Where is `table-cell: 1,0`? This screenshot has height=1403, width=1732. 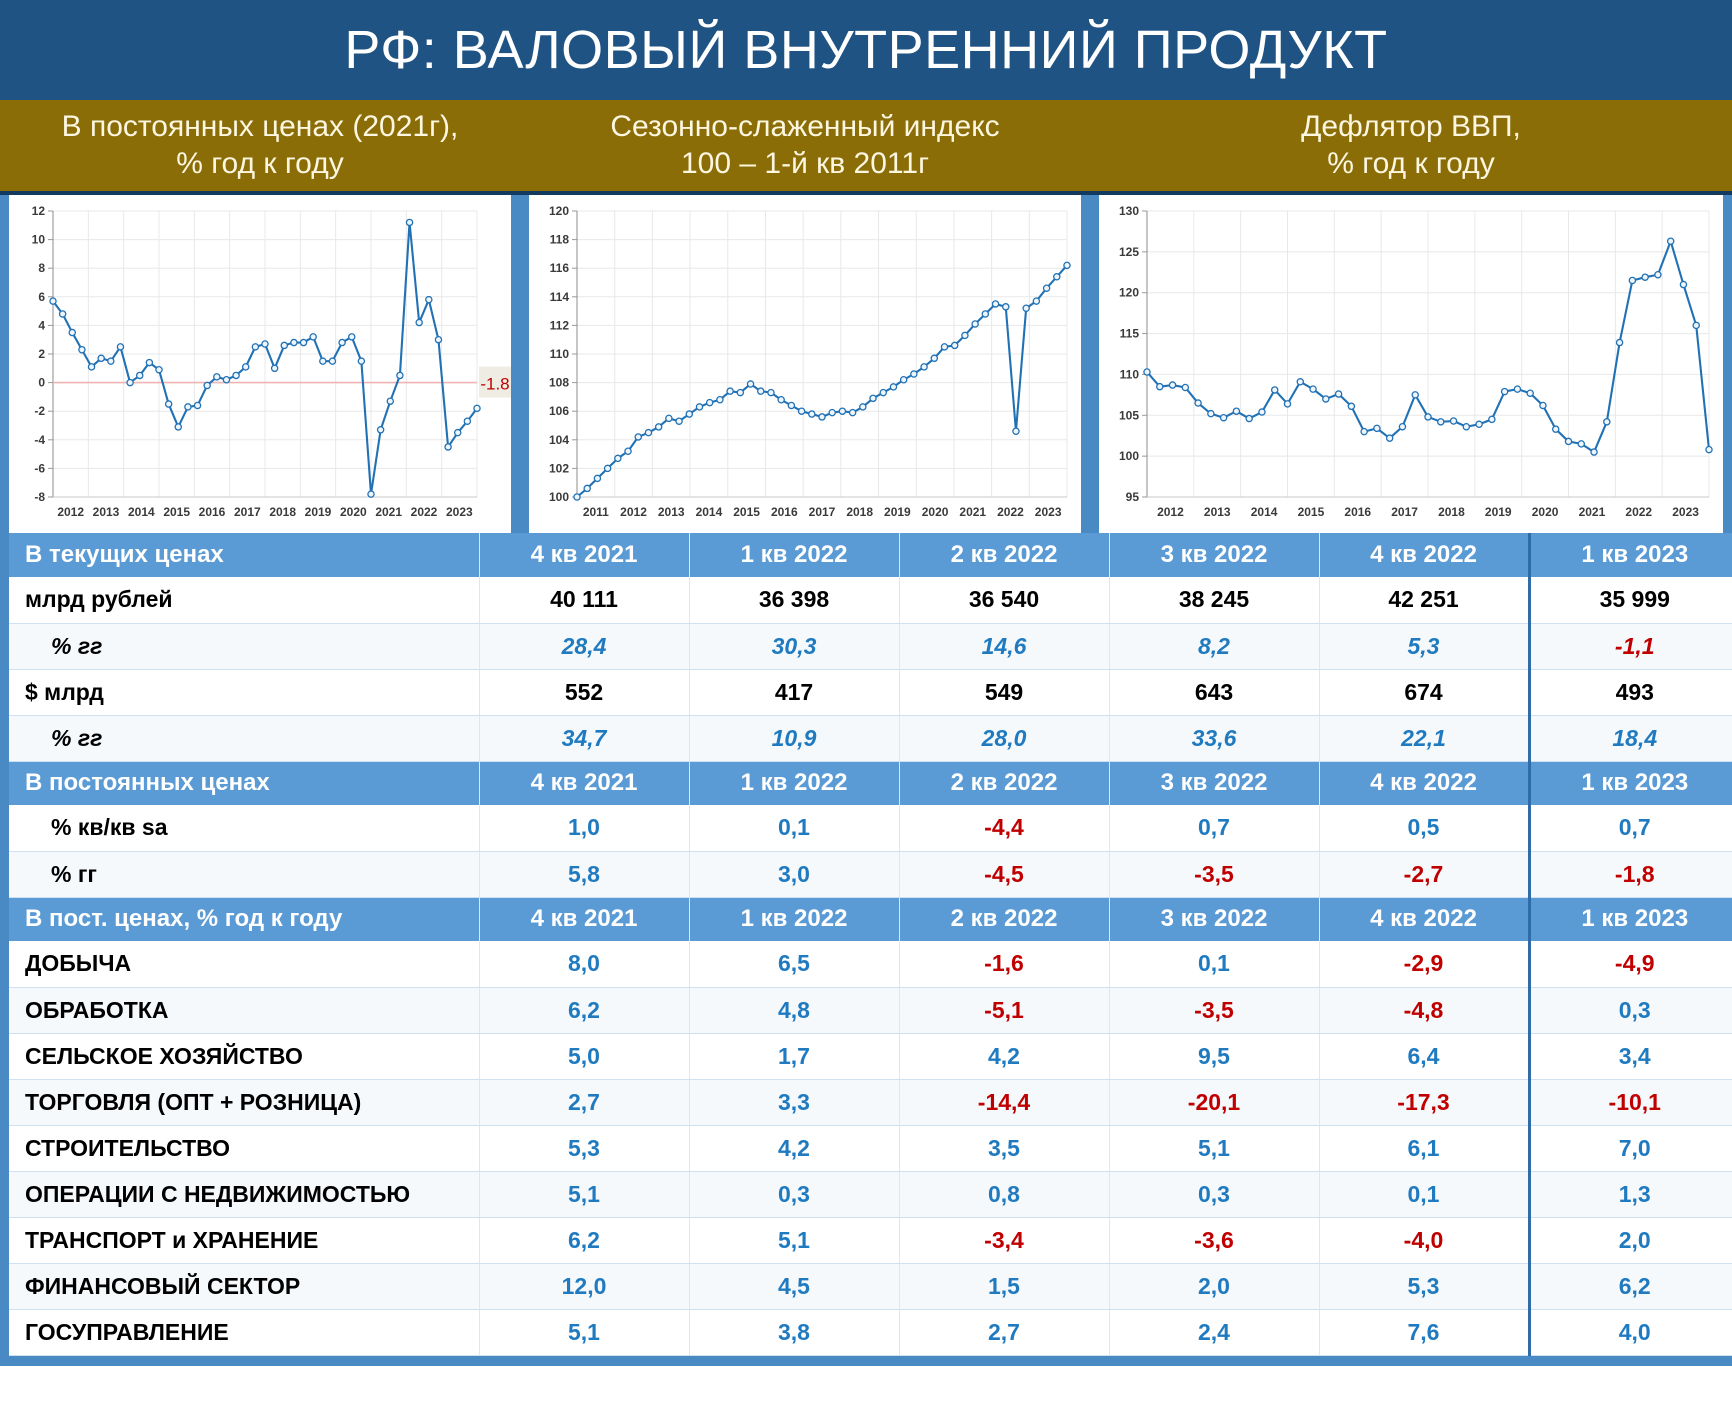
table-cell: 1,0 is located at coordinates (583, 828).